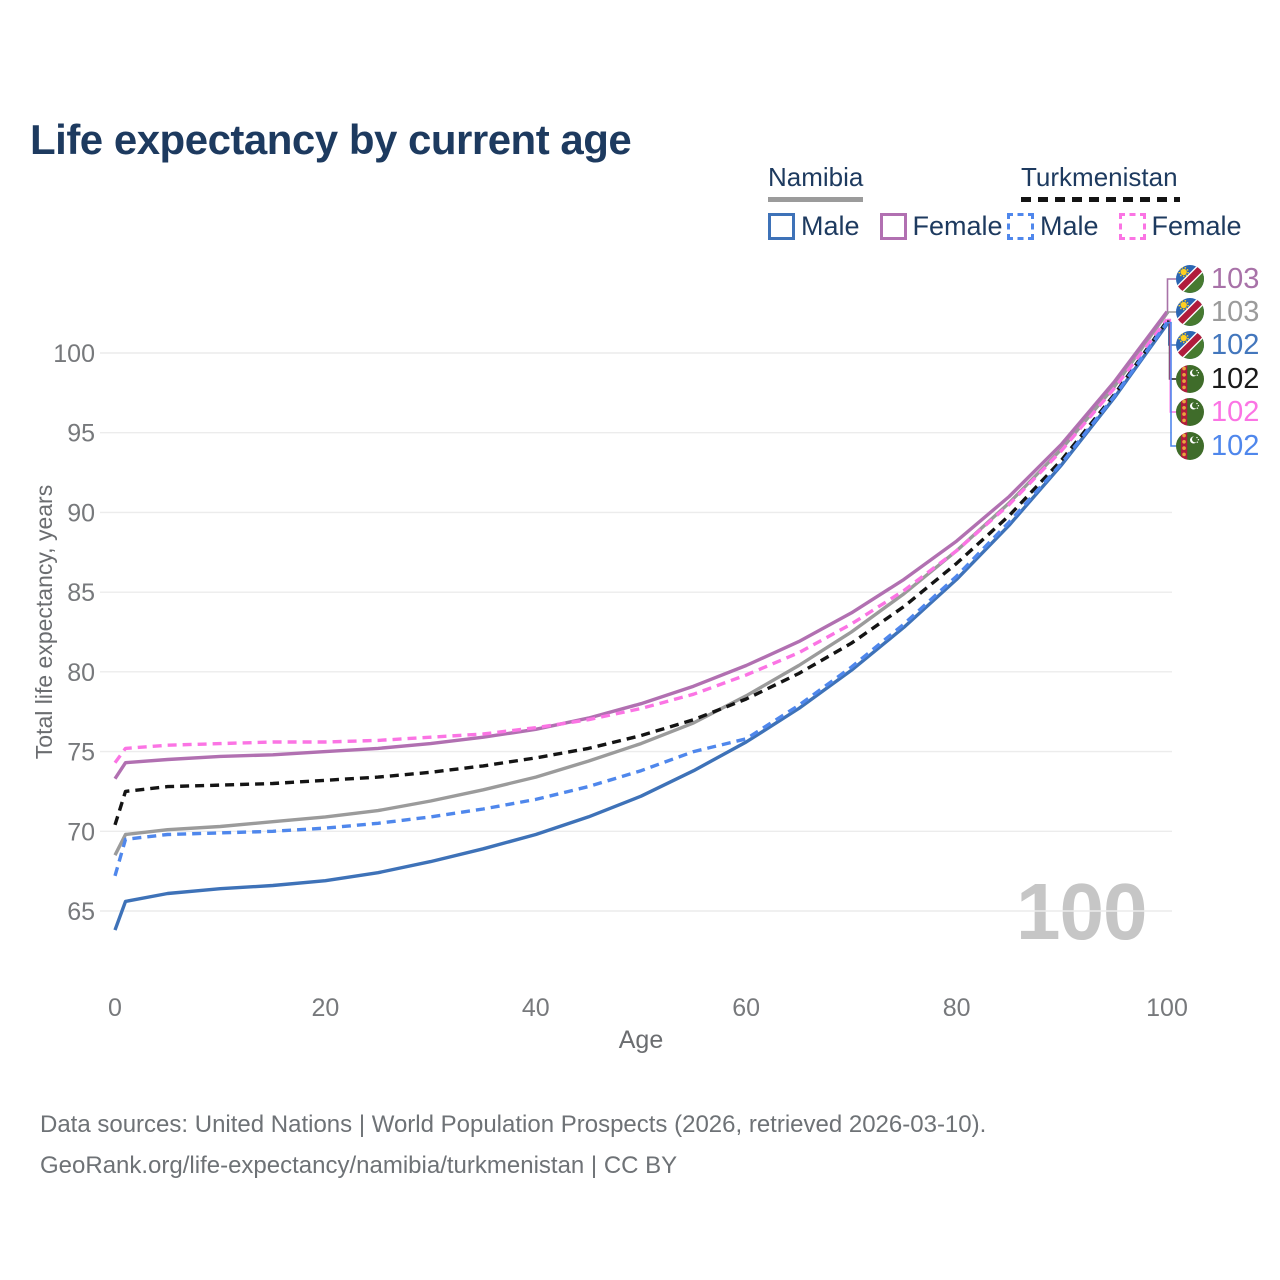 This screenshot has width=1280, height=1280. Describe the element at coordinates (331, 140) in the screenshot. I see `page-title: Life expectancy by current age` at that location.